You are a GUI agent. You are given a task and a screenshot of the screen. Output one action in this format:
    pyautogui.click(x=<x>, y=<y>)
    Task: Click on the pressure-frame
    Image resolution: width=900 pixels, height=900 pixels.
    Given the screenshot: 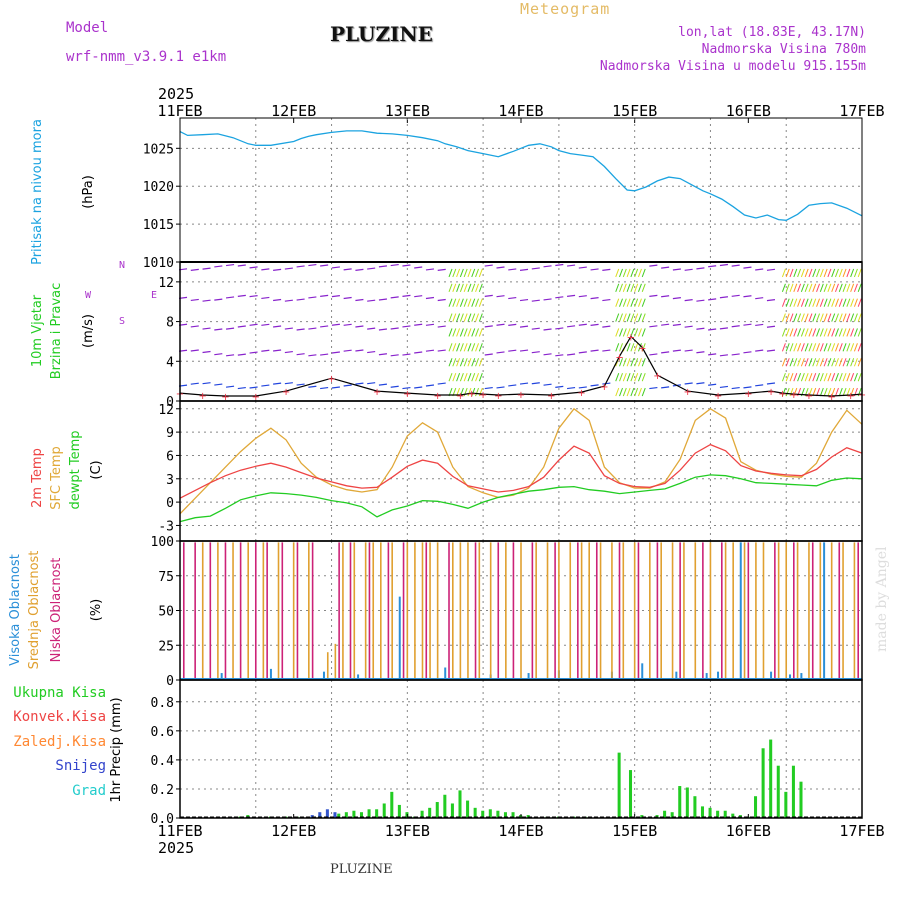 What is the action you would take?
    pyautogui.click(x=521, y=190)
    